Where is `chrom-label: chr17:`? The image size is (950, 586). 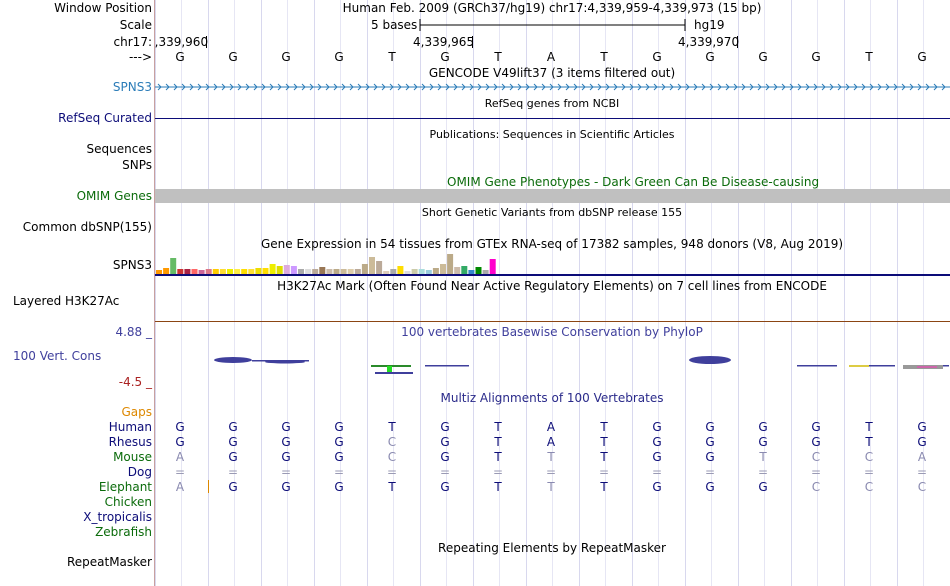
chrom-label: chr17: is located at coordinates (132, 42).